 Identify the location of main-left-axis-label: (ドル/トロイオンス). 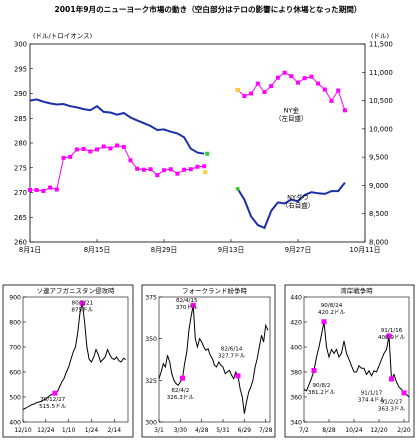
(62, 36).